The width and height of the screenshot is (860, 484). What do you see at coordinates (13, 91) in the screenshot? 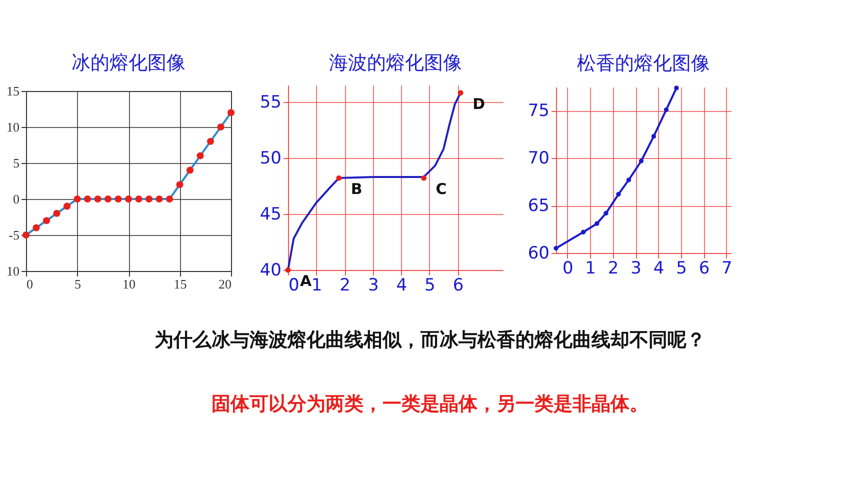
I see `y-tick-label: 15` at bounding box center [13, 91].